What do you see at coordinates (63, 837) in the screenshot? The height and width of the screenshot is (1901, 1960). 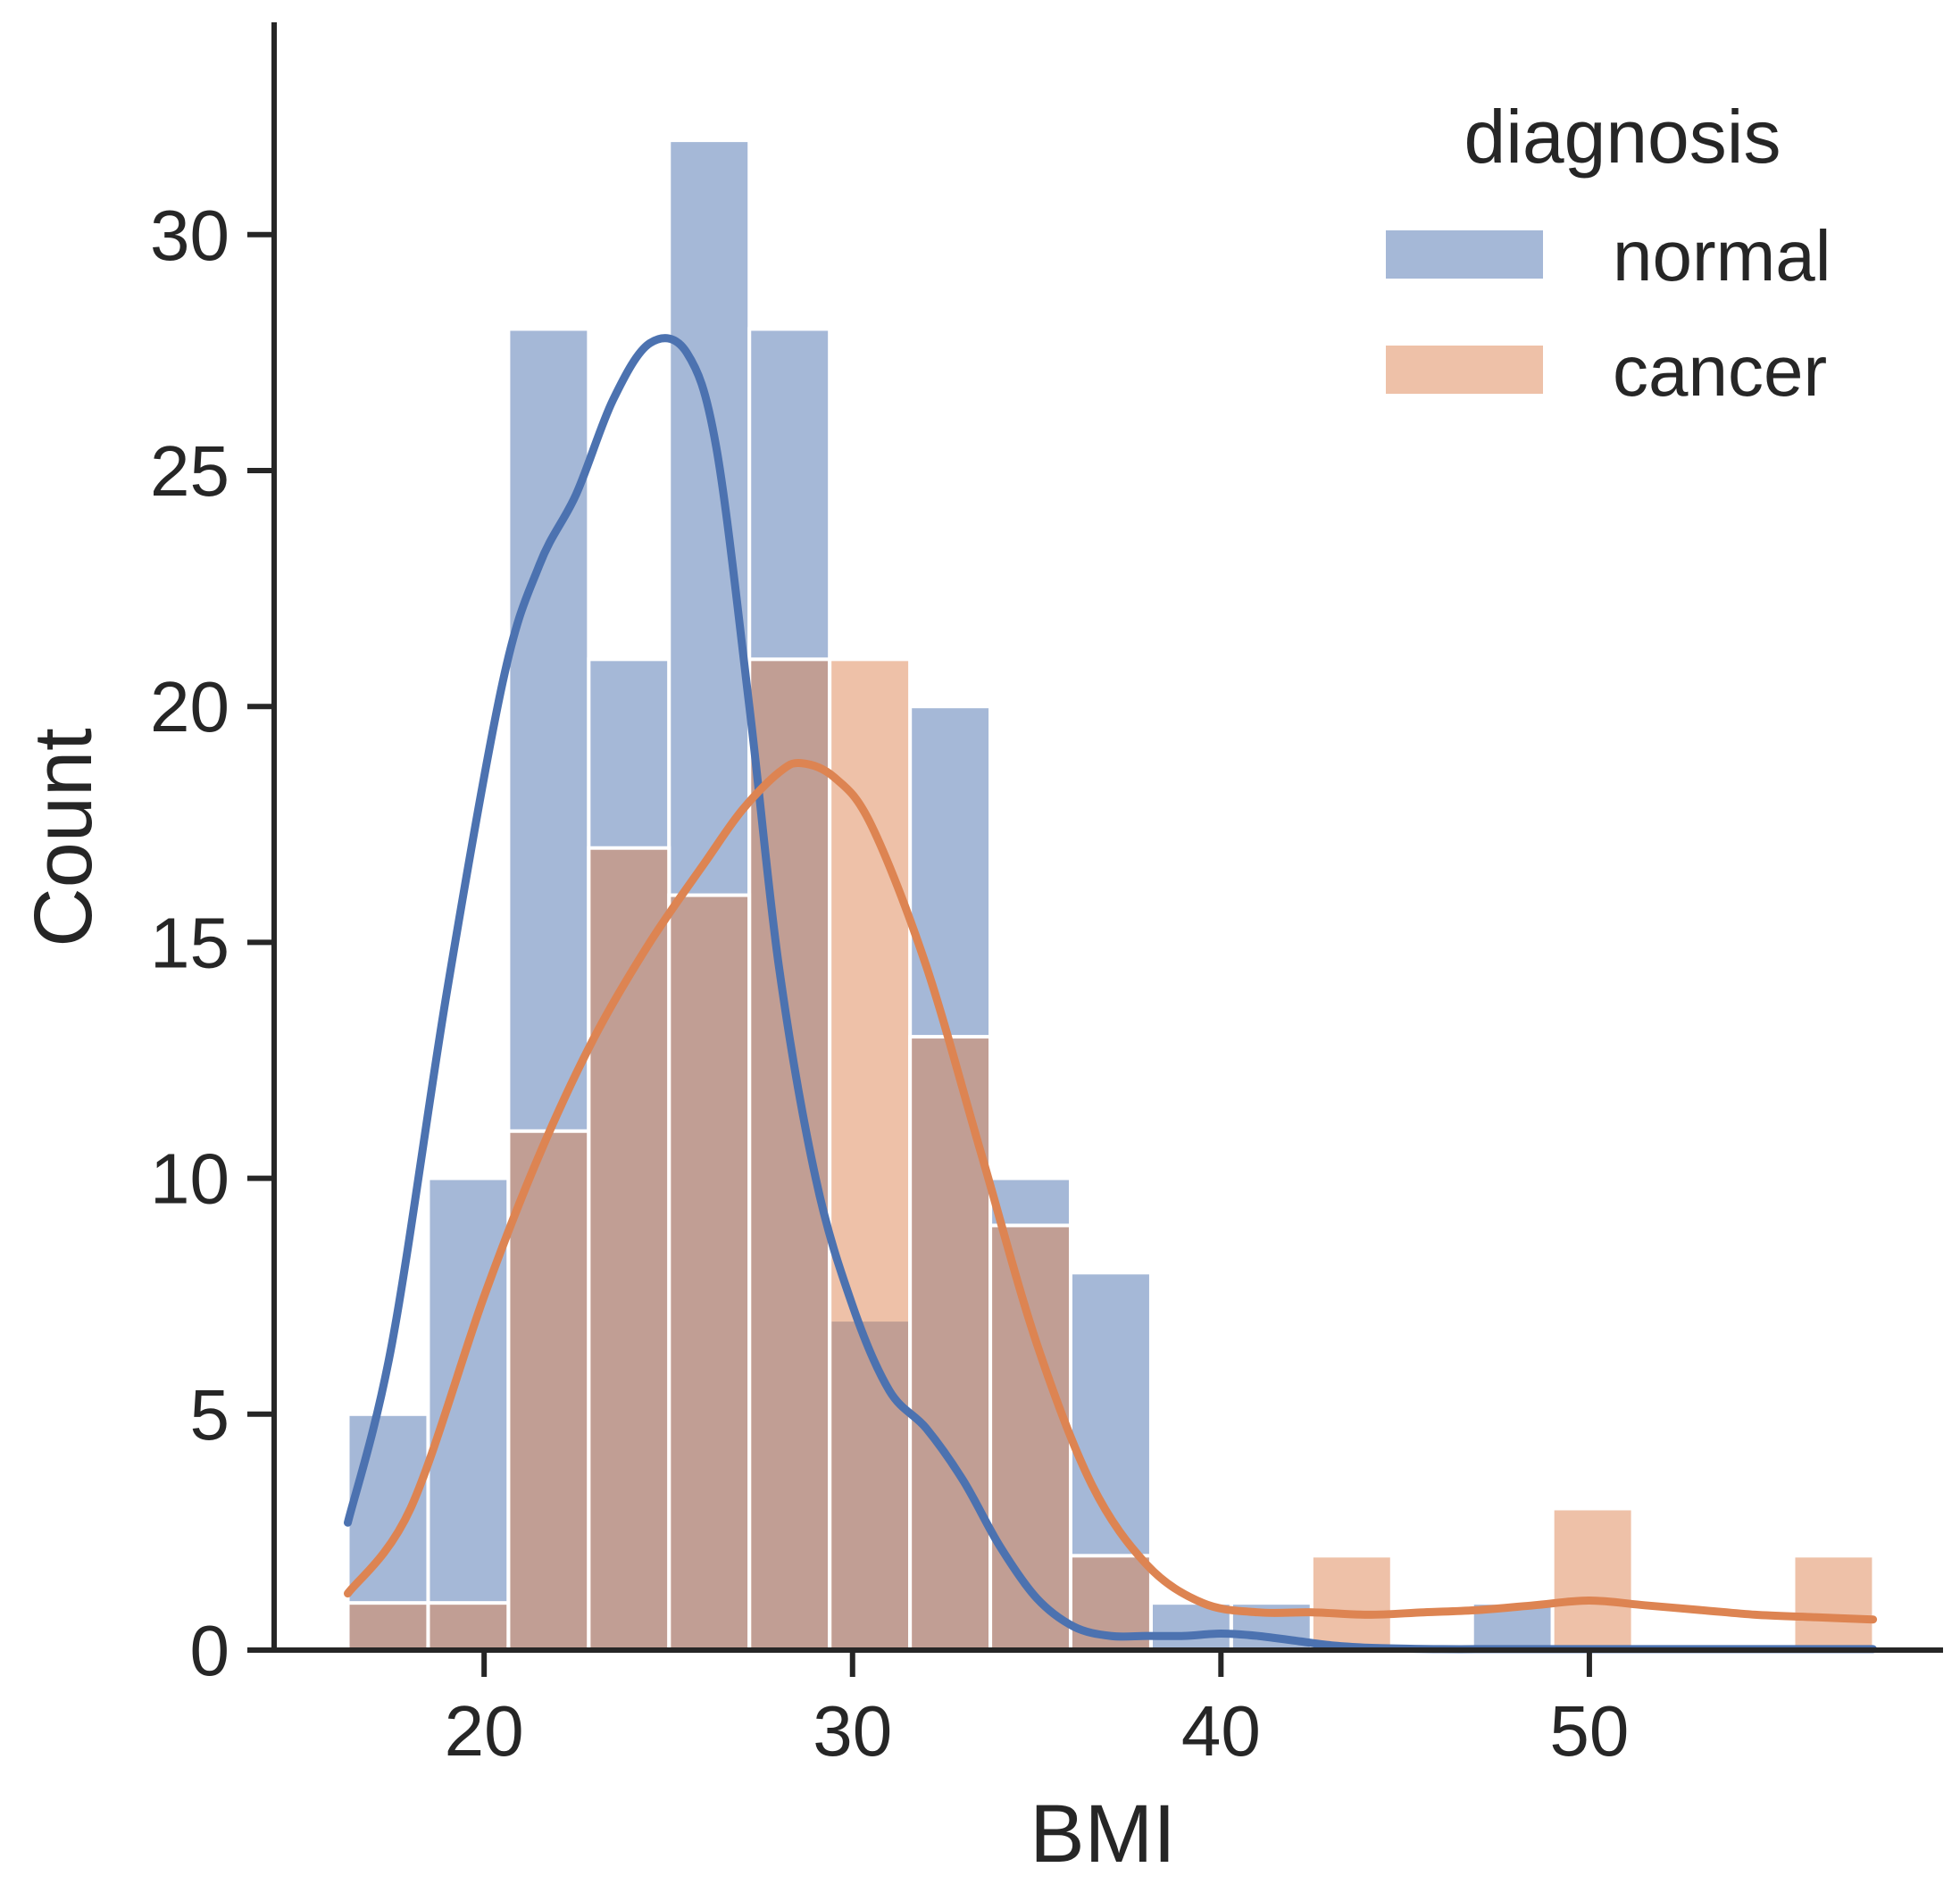 I see `y-axis-label: Count` at bounding box center [63, 837].